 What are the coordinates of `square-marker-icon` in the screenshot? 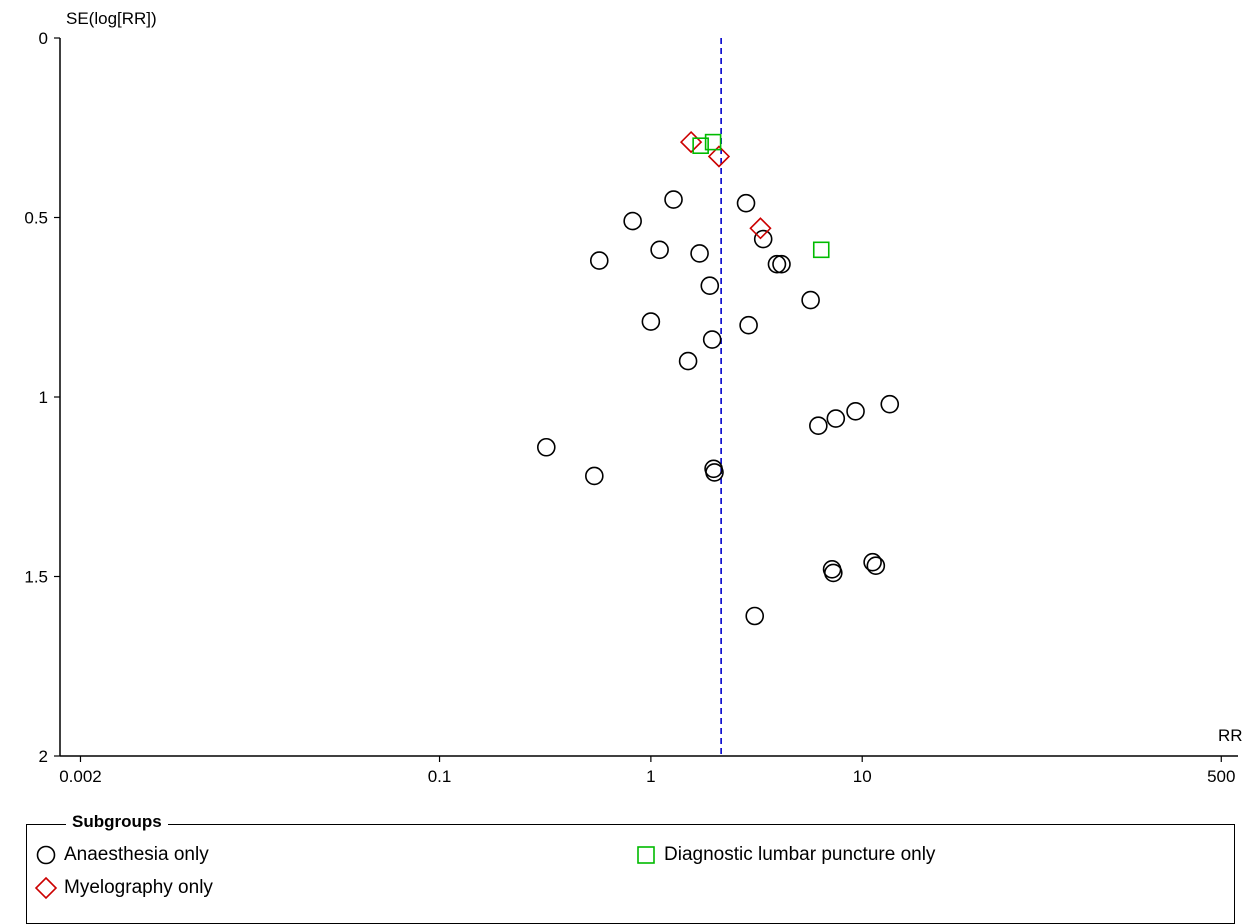 It's located at (646, 855).